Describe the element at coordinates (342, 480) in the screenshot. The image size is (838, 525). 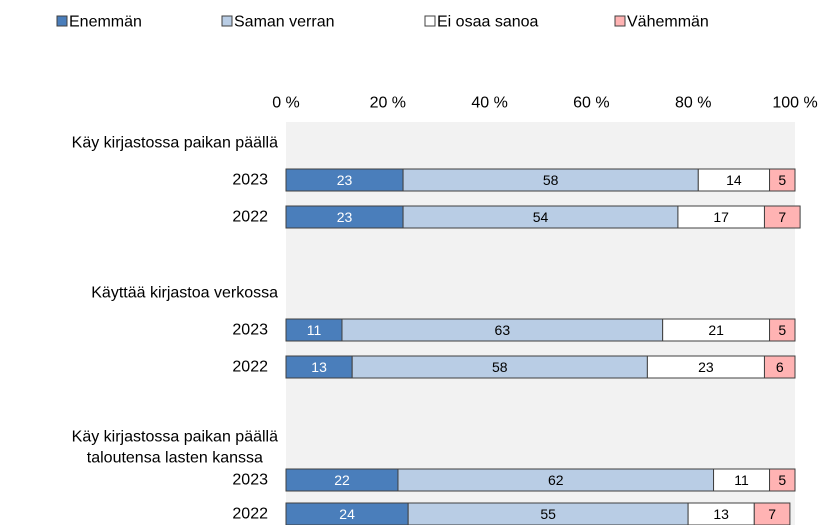
I see `data-label: 22` at that location.